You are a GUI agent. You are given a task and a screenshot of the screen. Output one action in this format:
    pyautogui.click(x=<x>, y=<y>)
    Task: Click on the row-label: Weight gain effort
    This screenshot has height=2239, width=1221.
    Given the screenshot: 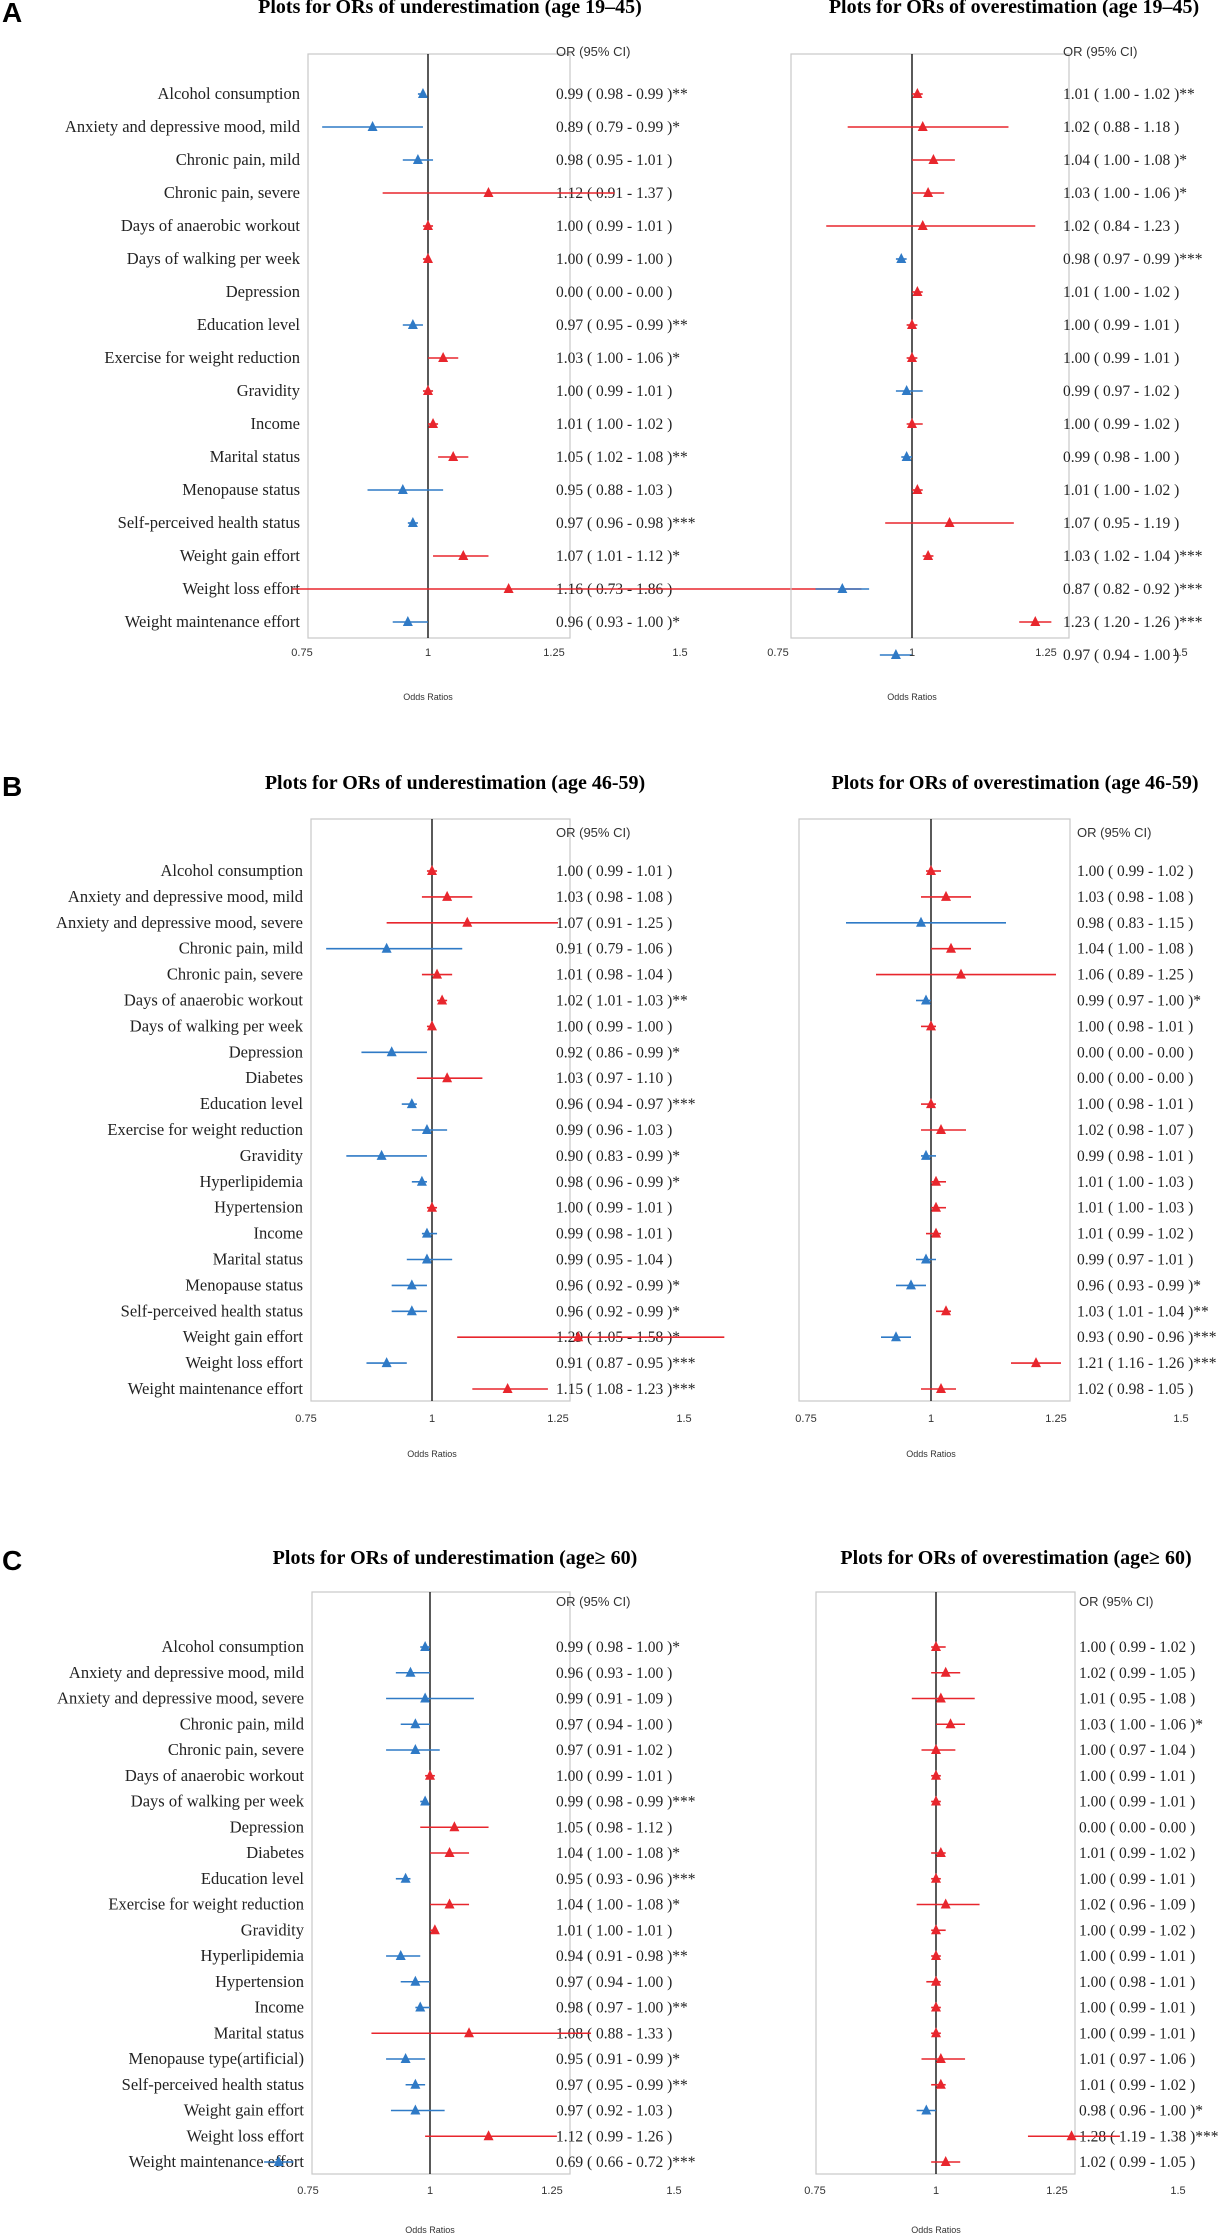 What is the action you would take?
    pyautogui.click(x=243, y=1336)
    